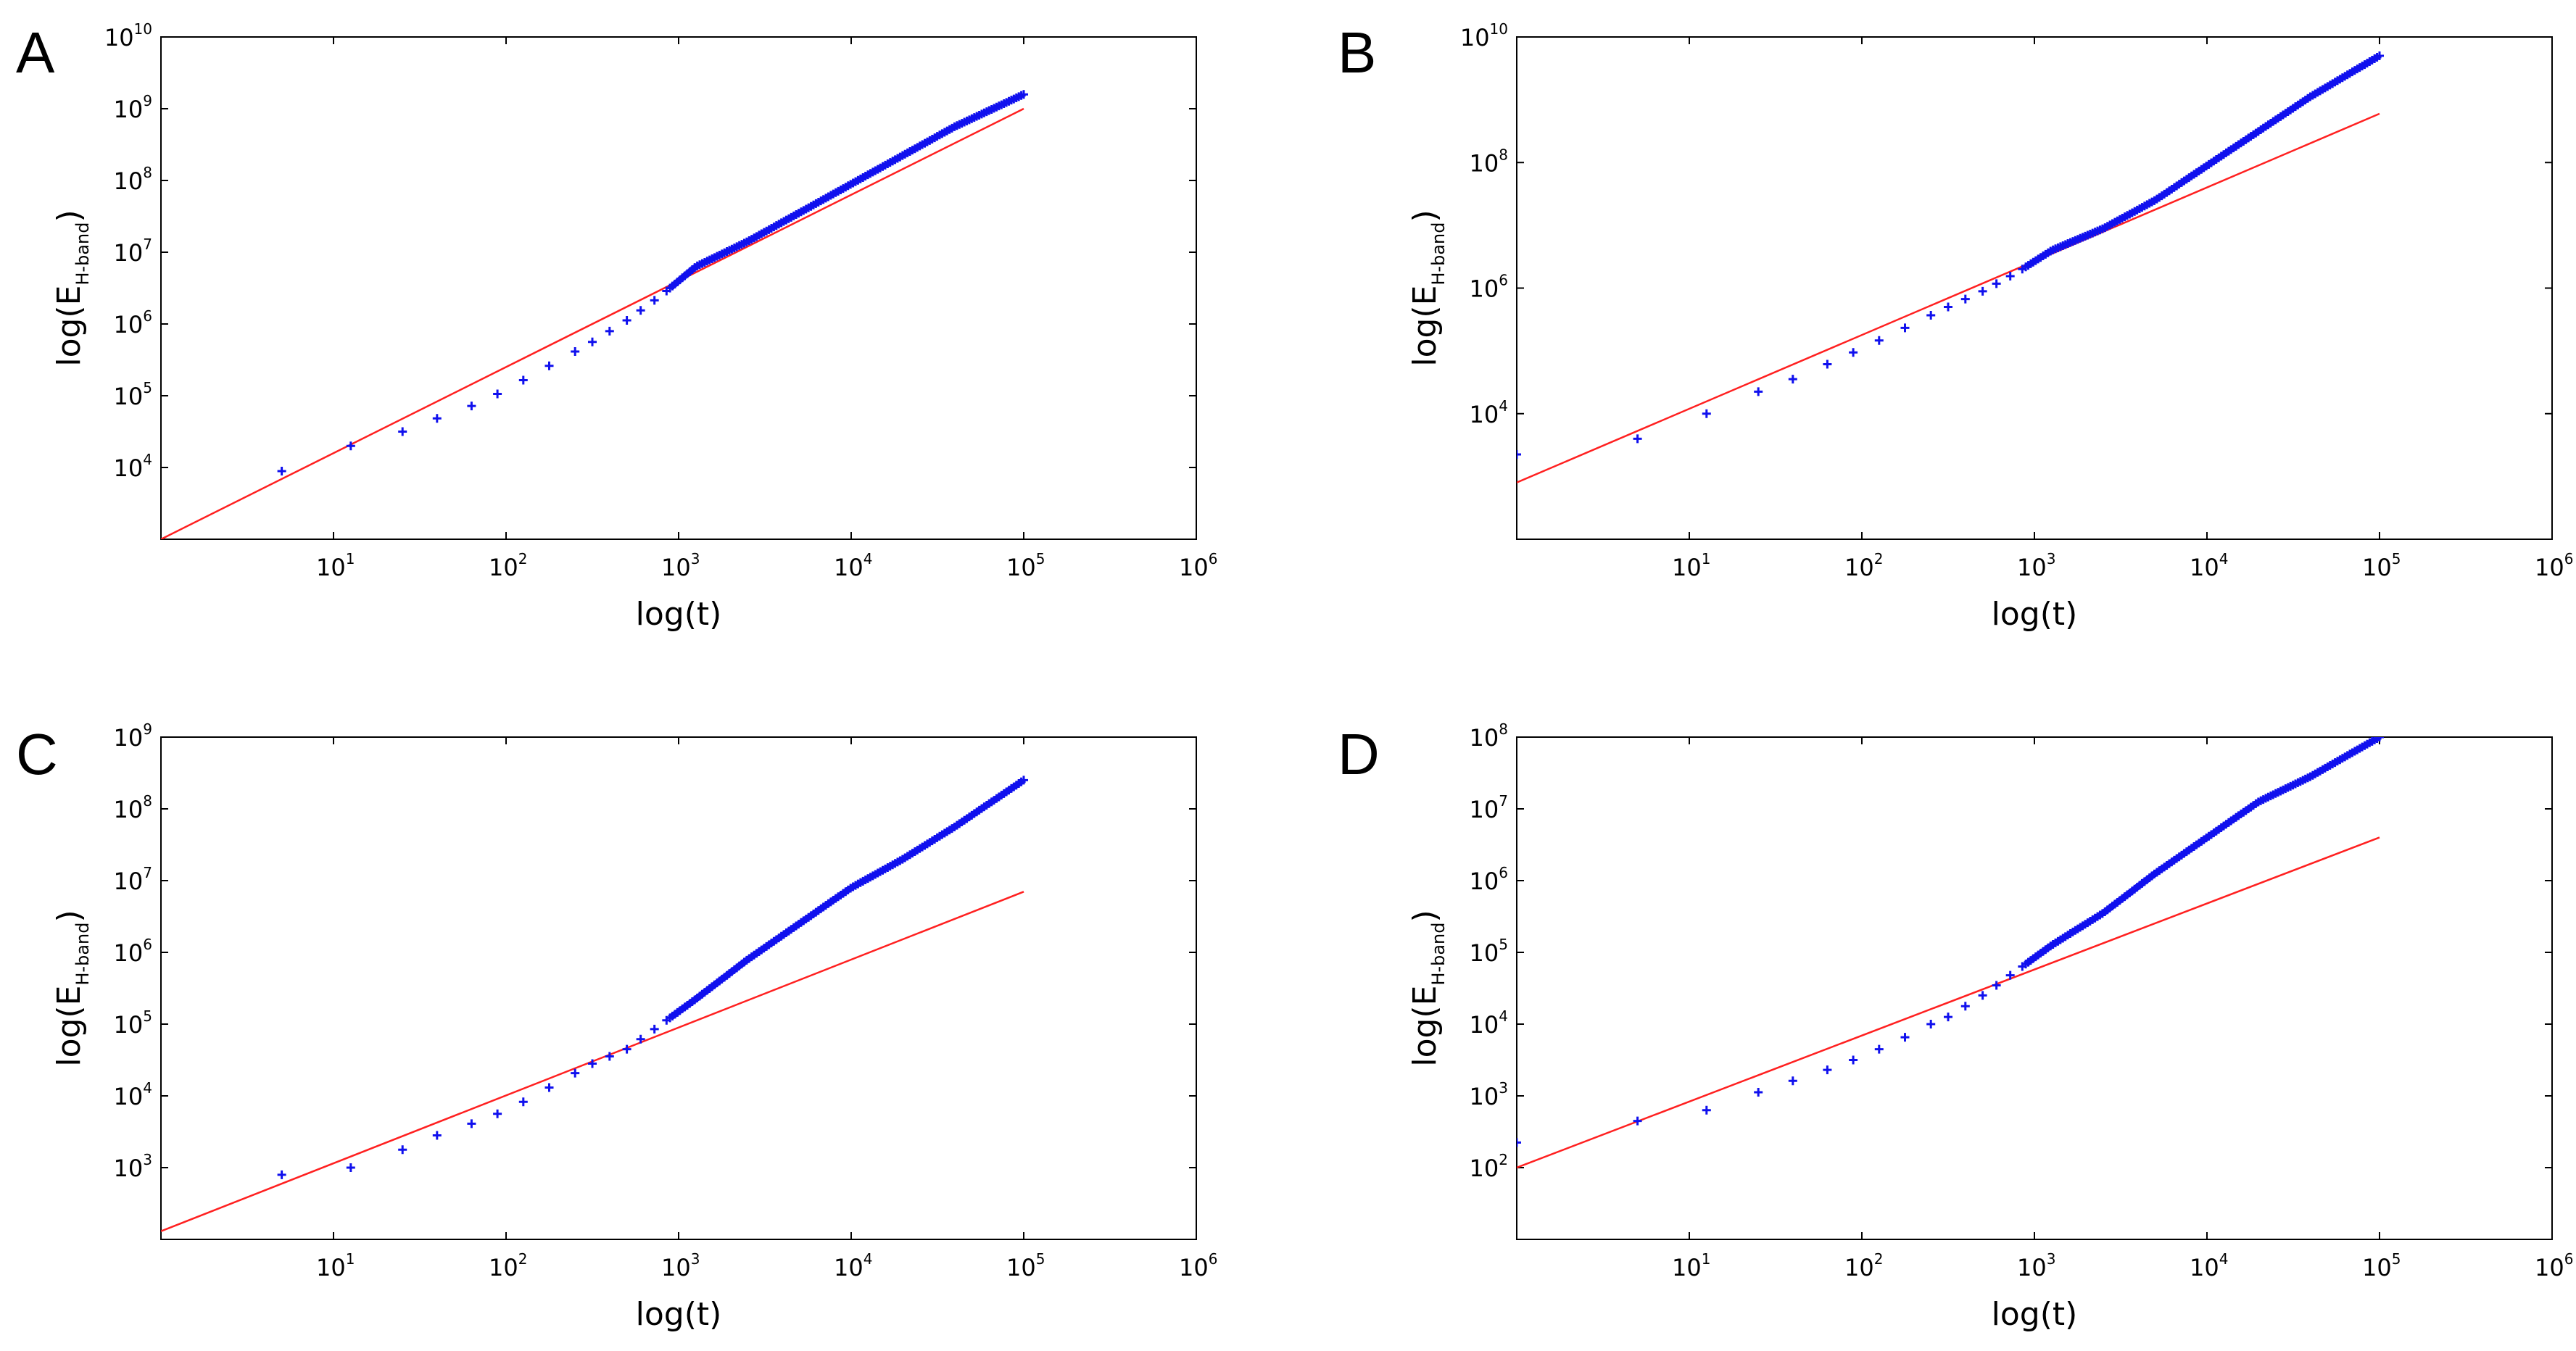 The height and width of the screenshot is (1351, 2576). I want to click on panel-letter: B, so click(1357, 52).